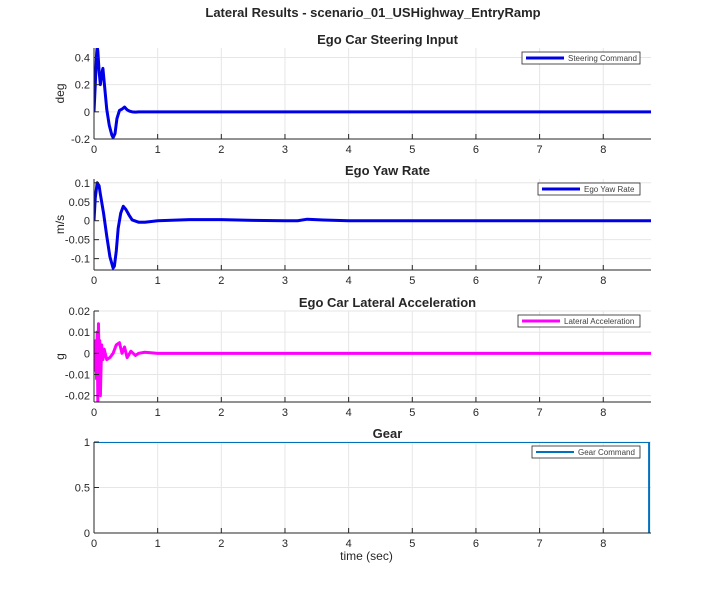  Describe the element at coordinates (80, 140) in the screenshot. I see `y-tick-label: -0.2` at that location.